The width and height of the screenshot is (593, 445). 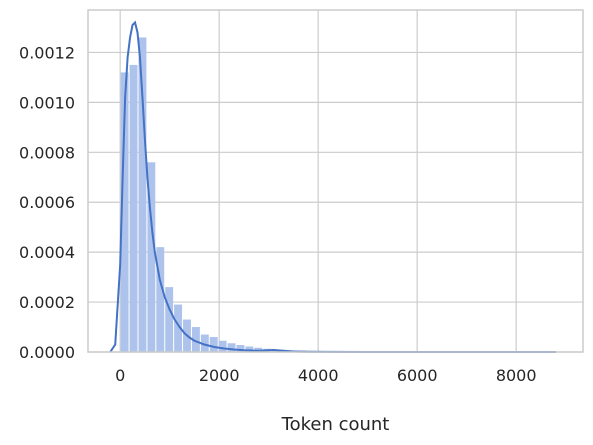 What do you see at coordinates (47, 352) in the screenshot?
I see `y-tick-label: 0.0000` at bounding box center [47, 352].